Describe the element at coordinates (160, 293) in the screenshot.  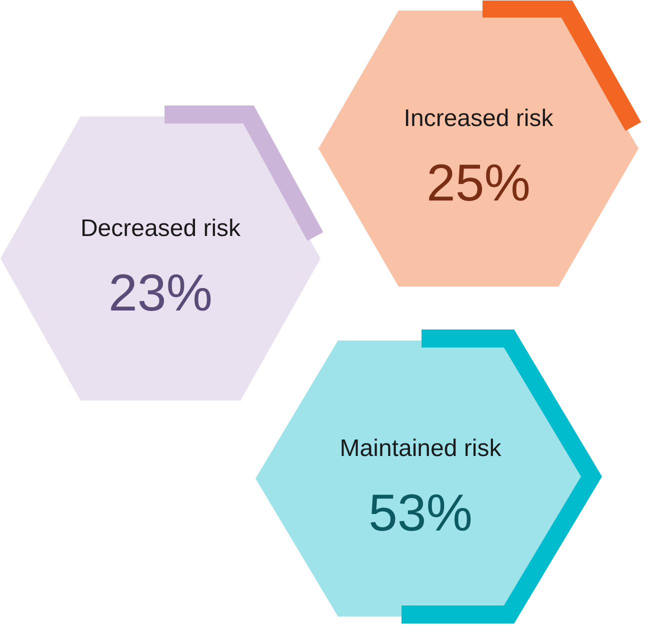
I see `data-label: 23%` at that location.